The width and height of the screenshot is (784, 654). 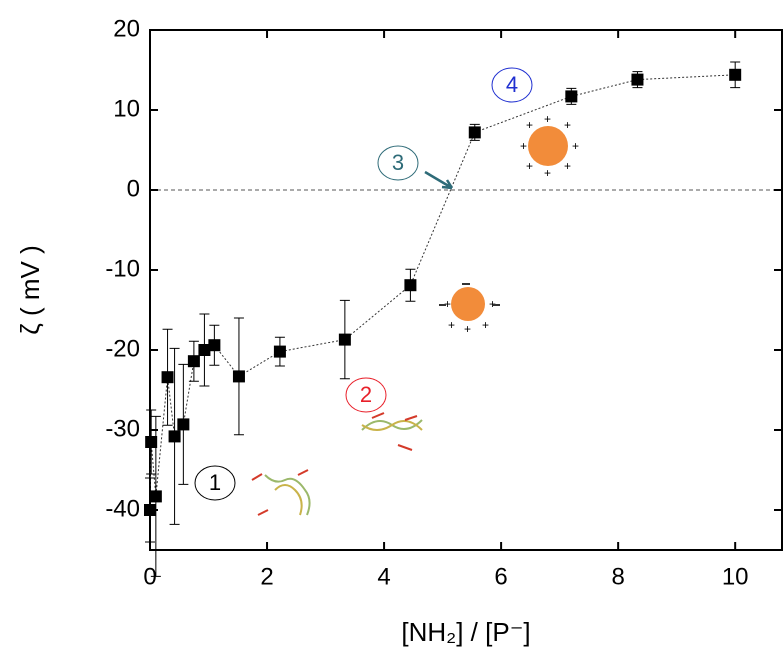 What do you see at coordinates (122, 348) in the screenshot?
I see `y-tick-label: -20` at bounding box center [122, 348].